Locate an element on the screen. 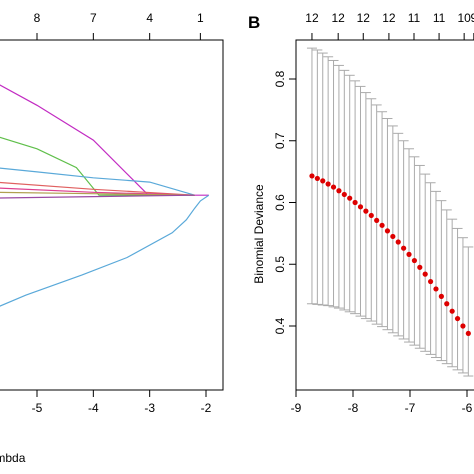  x-tick-label: -6 is located at coordinates (467, 408).